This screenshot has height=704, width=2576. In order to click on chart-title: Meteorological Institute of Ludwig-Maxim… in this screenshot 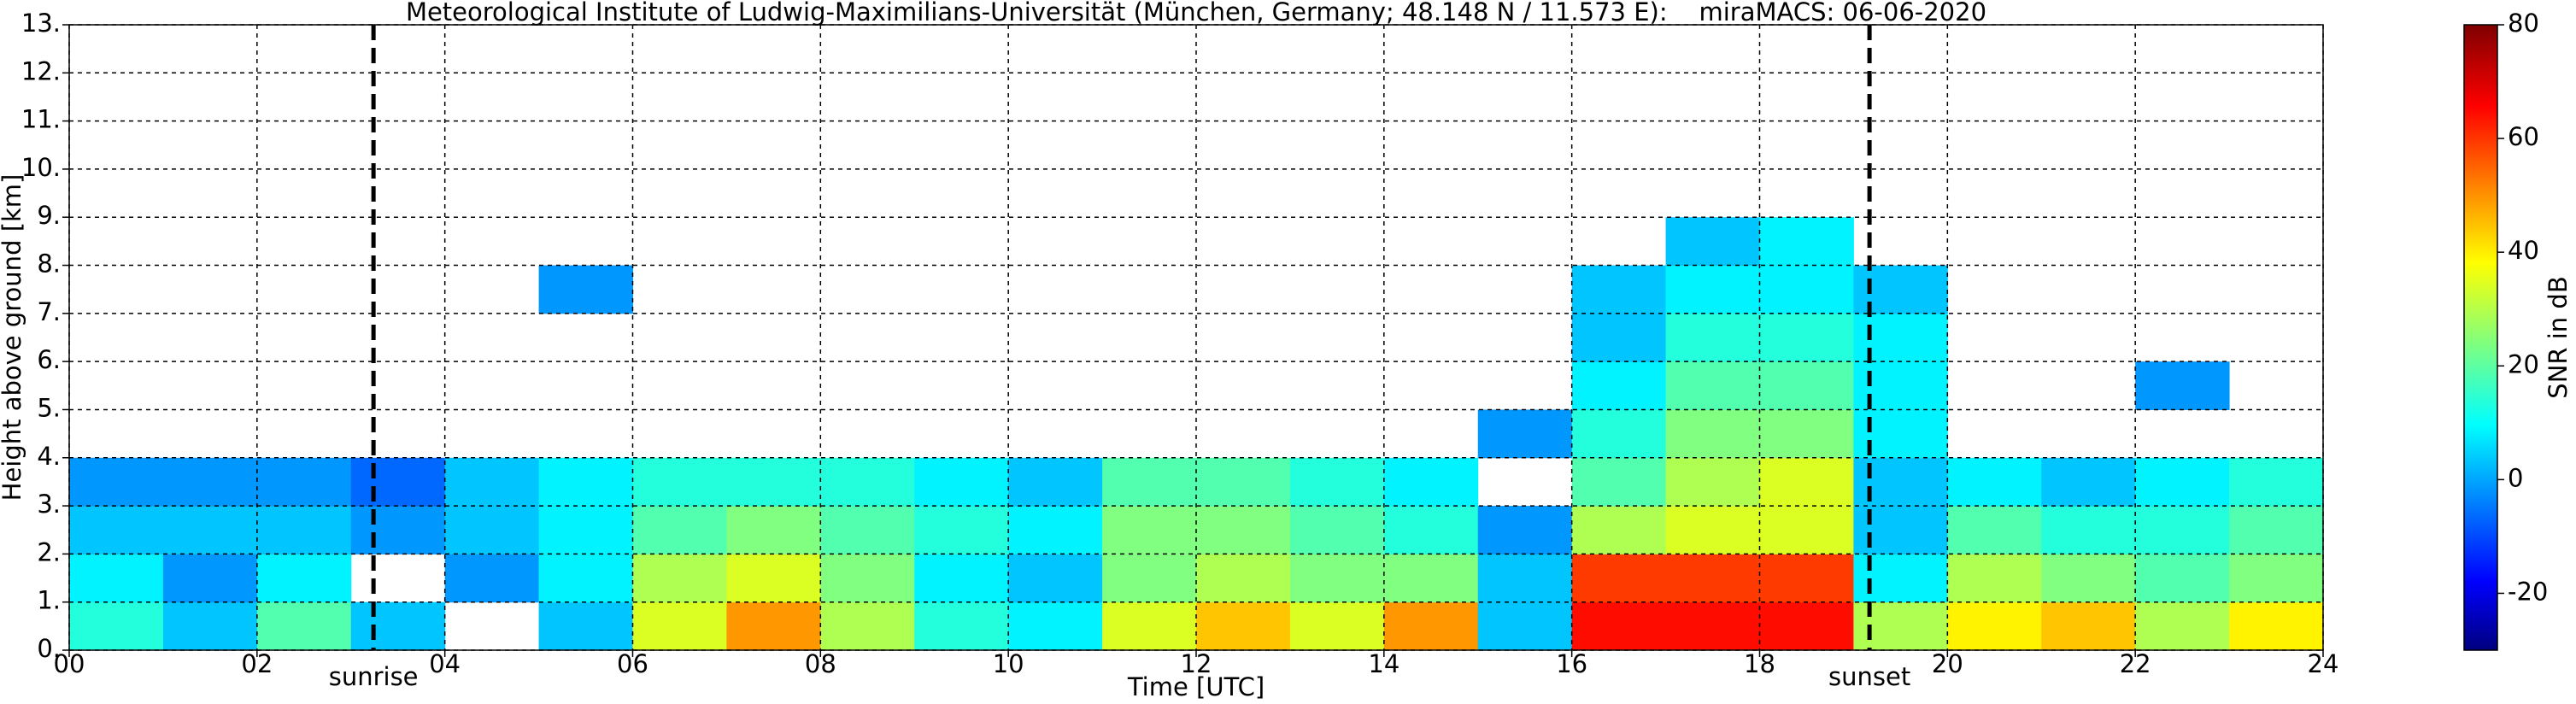, I will do `click(1196, 13)`.